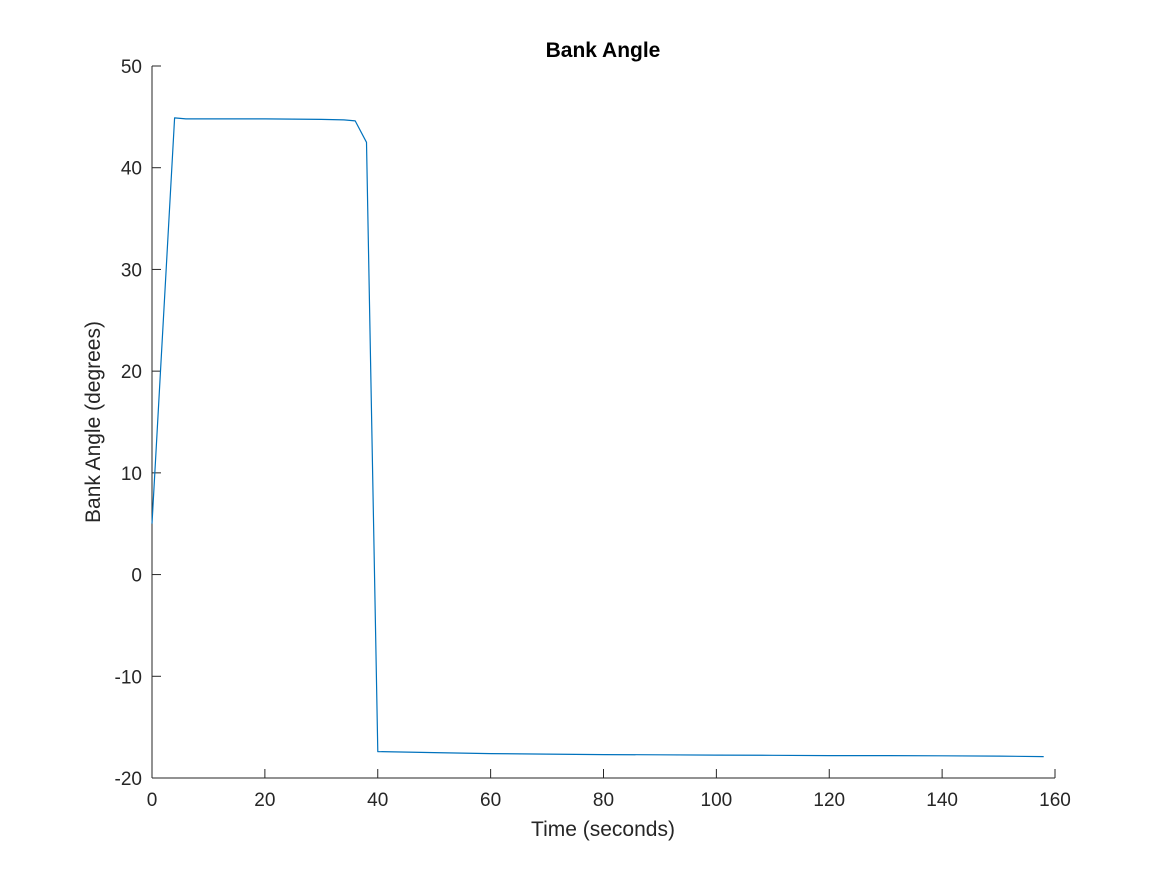 This screenshot has width=1167, height=875. Describe the element at coordinates (131, 270) in the screenshot. I see `y-tick-label: 30` at that location.